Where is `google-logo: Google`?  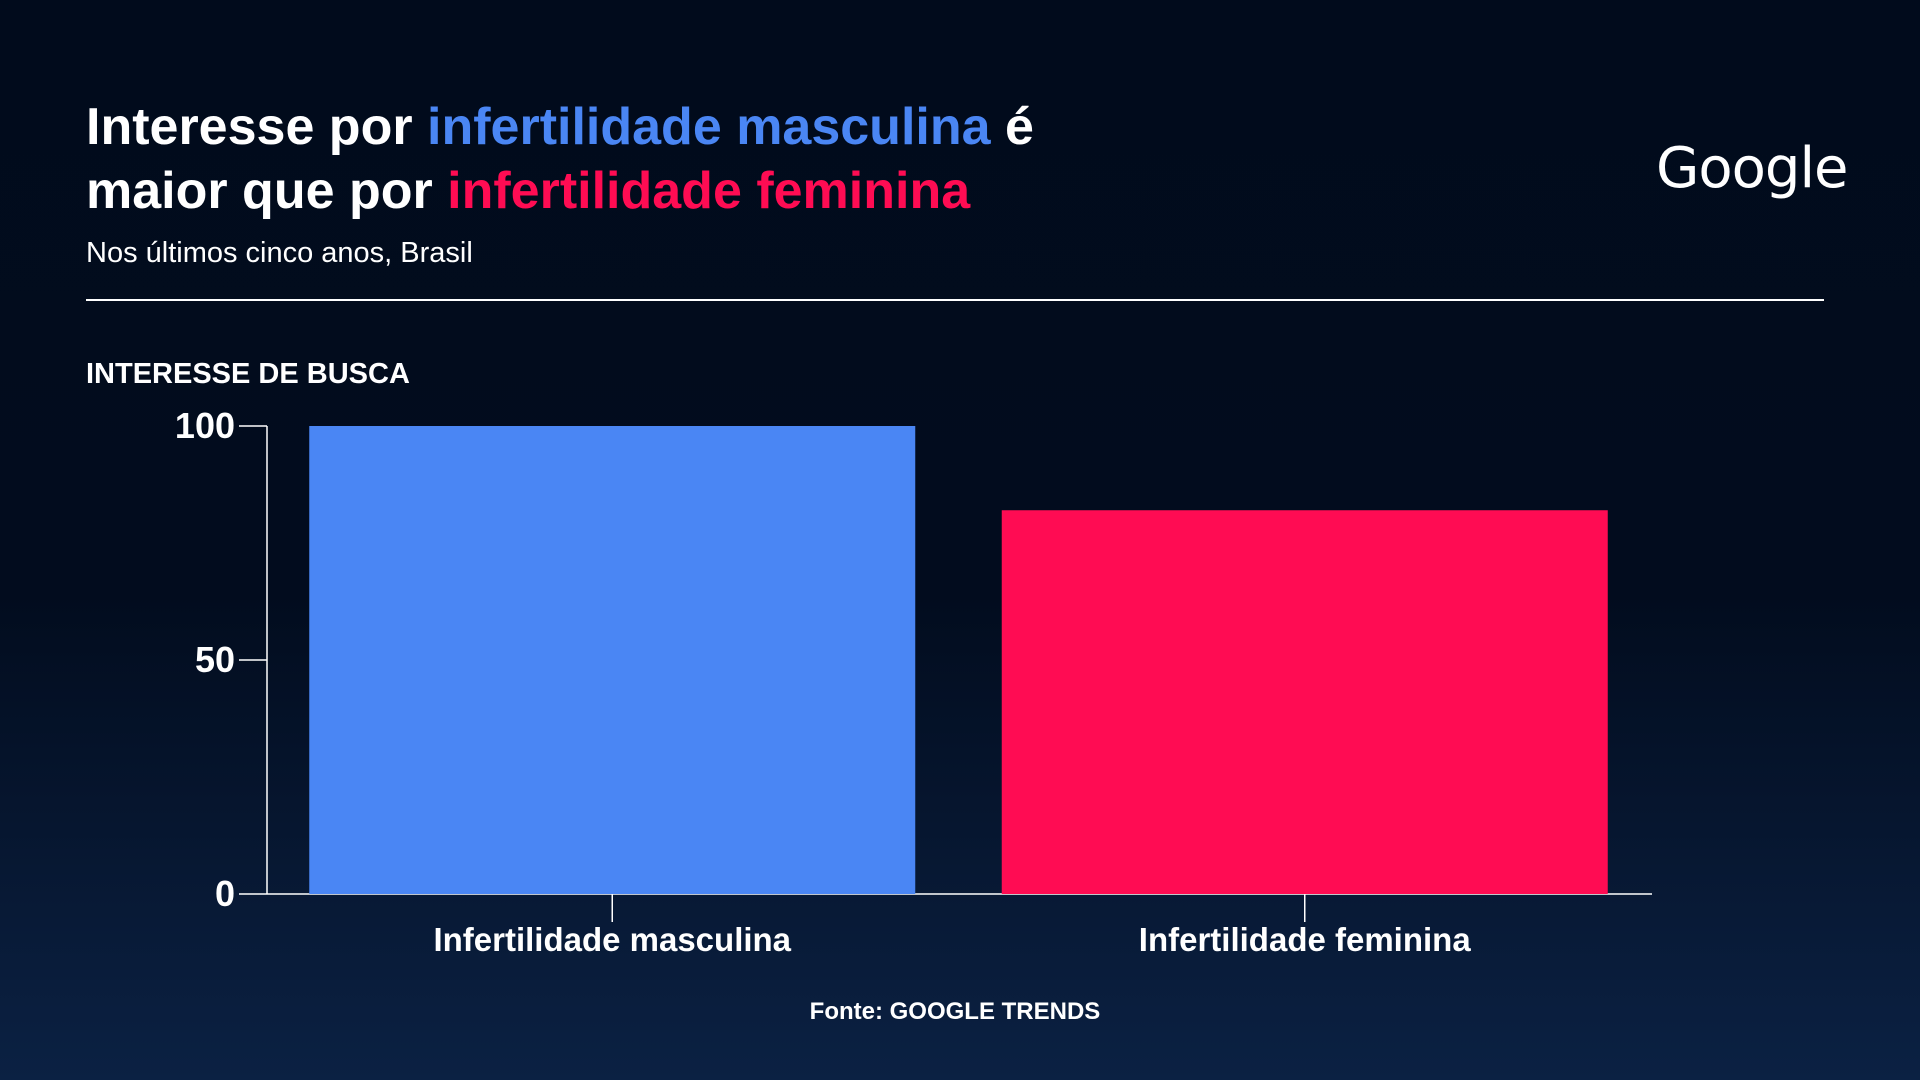
google-logo: Google is located at coordinates (1752, 168).